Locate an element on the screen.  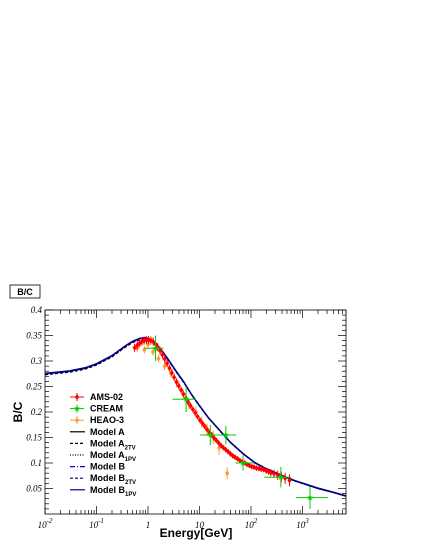
x-tick-label: 10 is located at coordinates (200, 525).